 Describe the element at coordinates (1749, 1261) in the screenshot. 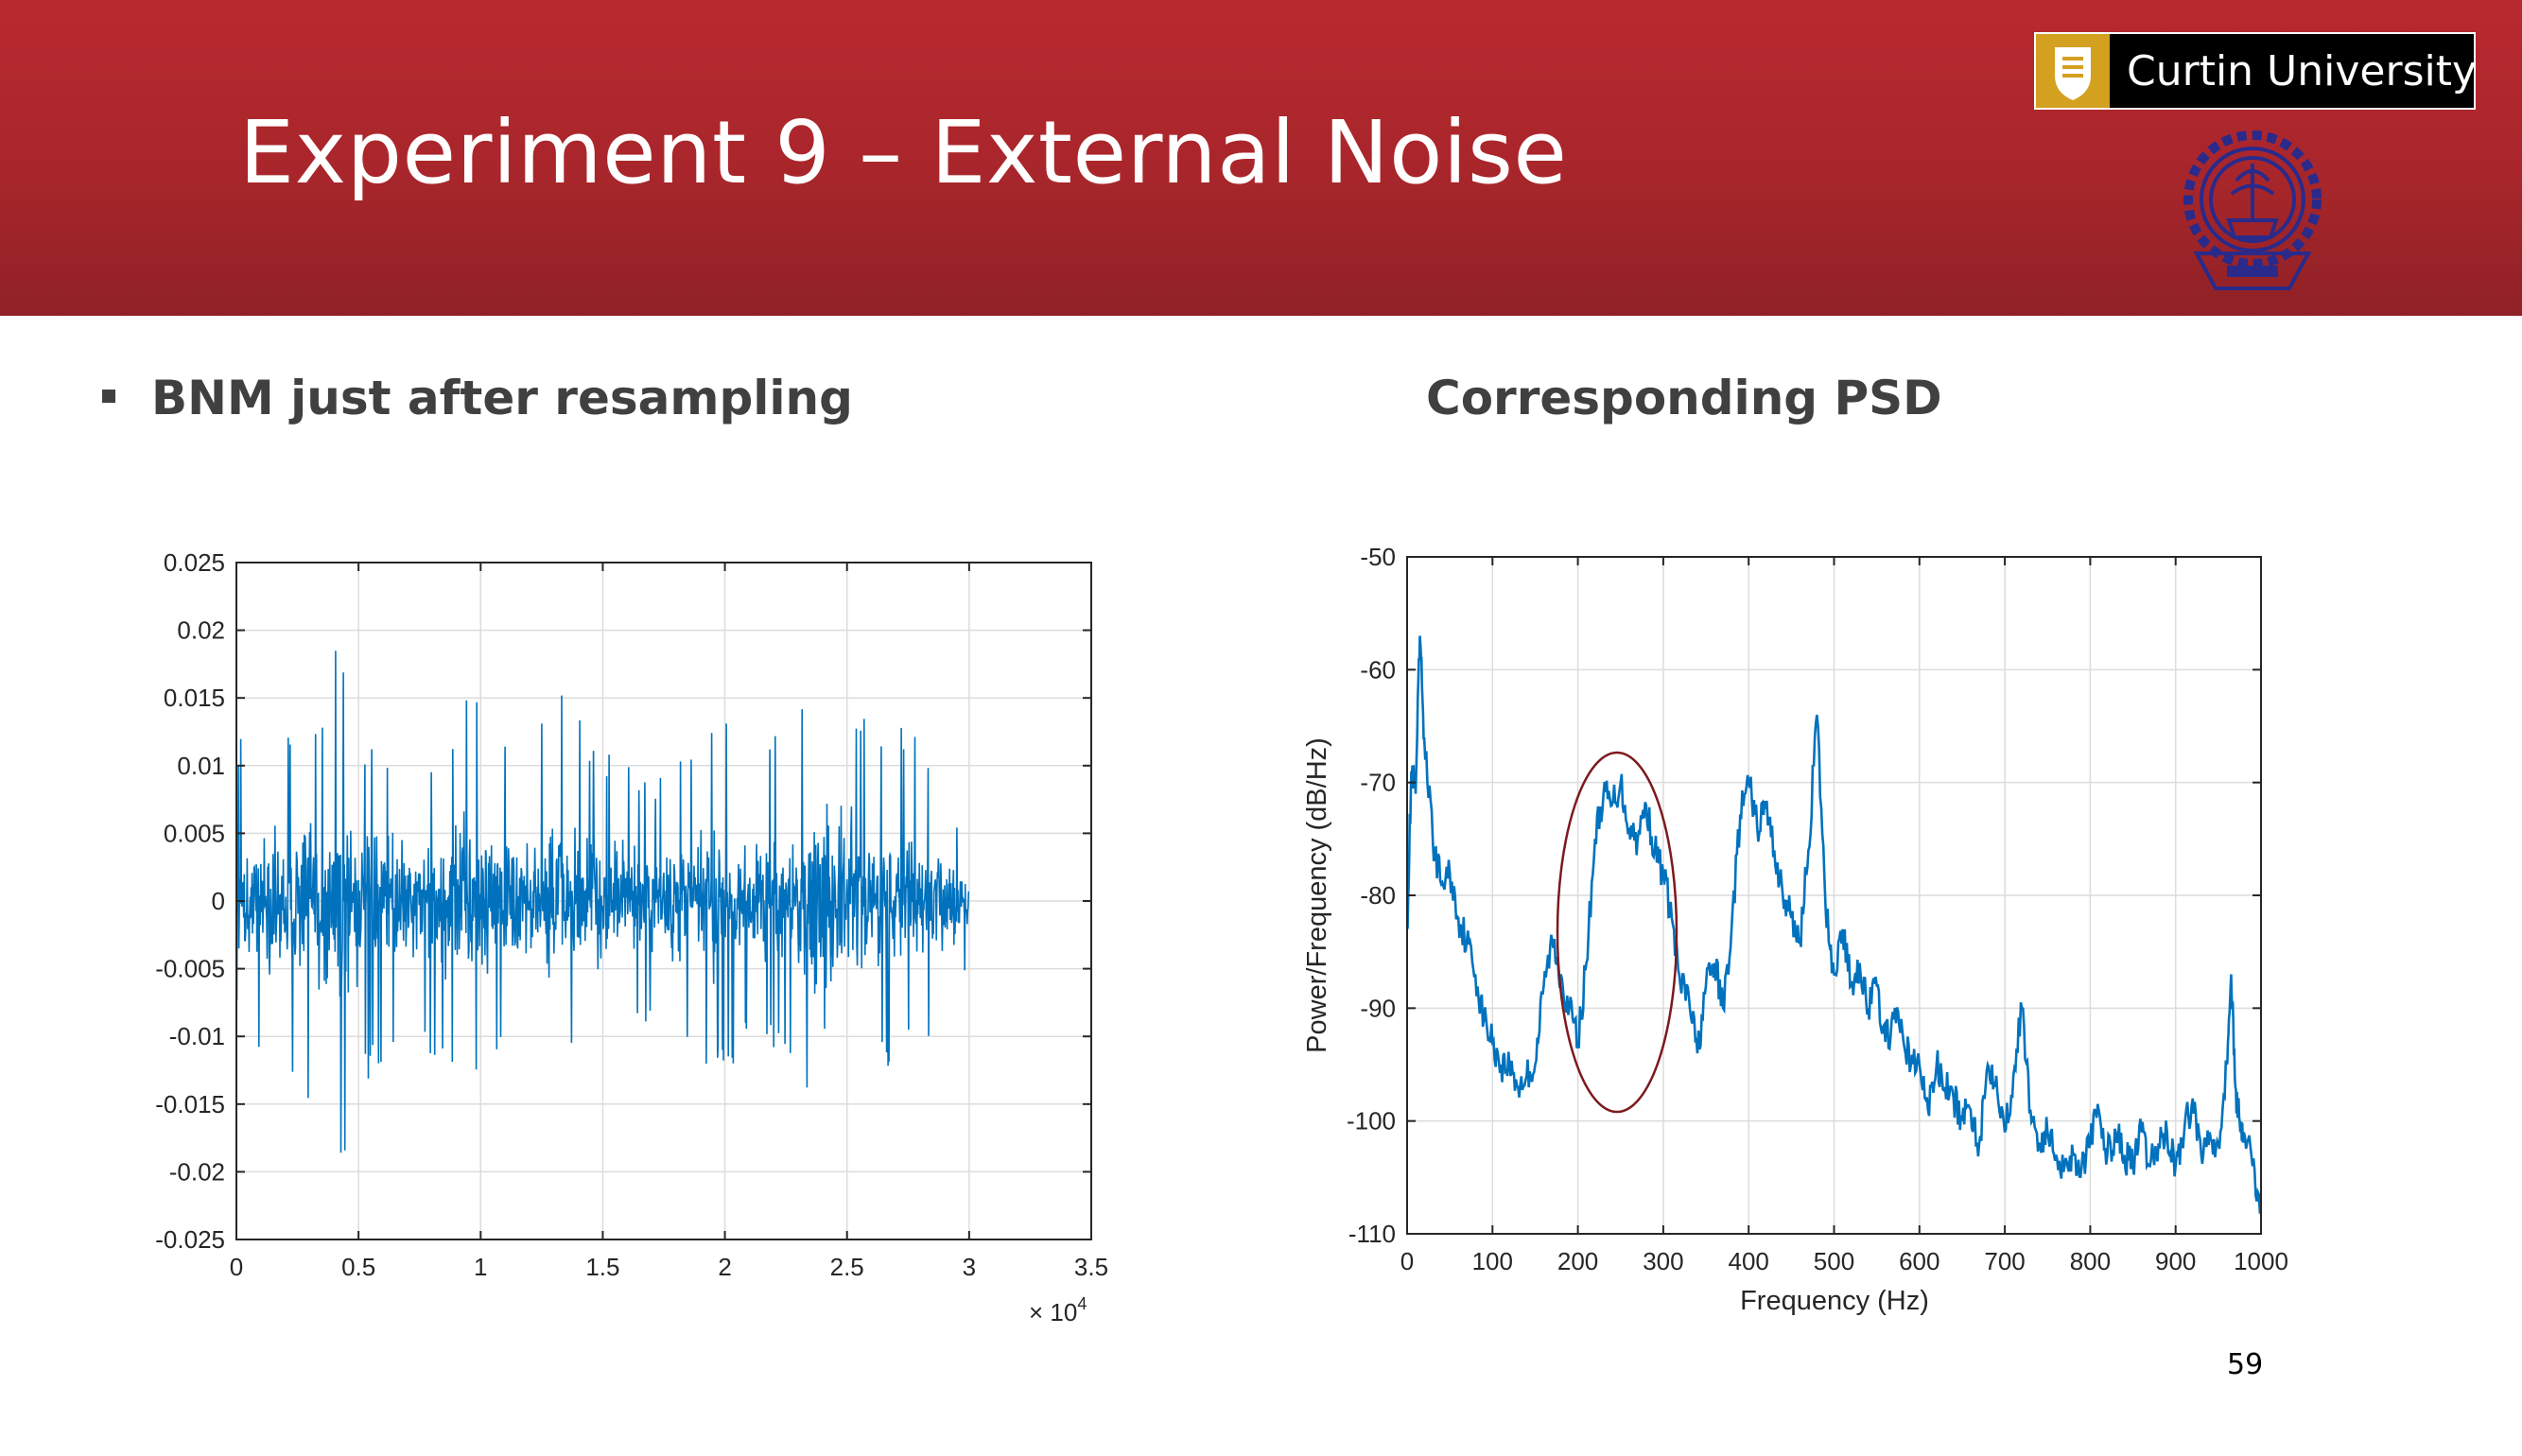

I see `x-tick-label: 400` at that location.